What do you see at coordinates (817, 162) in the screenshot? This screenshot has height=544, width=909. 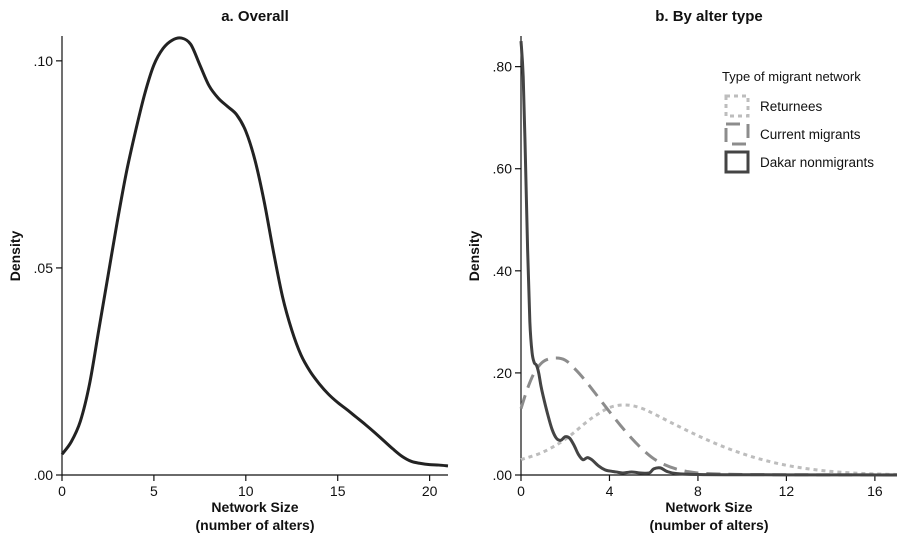 I see `legend-label: Dakar nonmigrants` at bounding box center [817, 162].